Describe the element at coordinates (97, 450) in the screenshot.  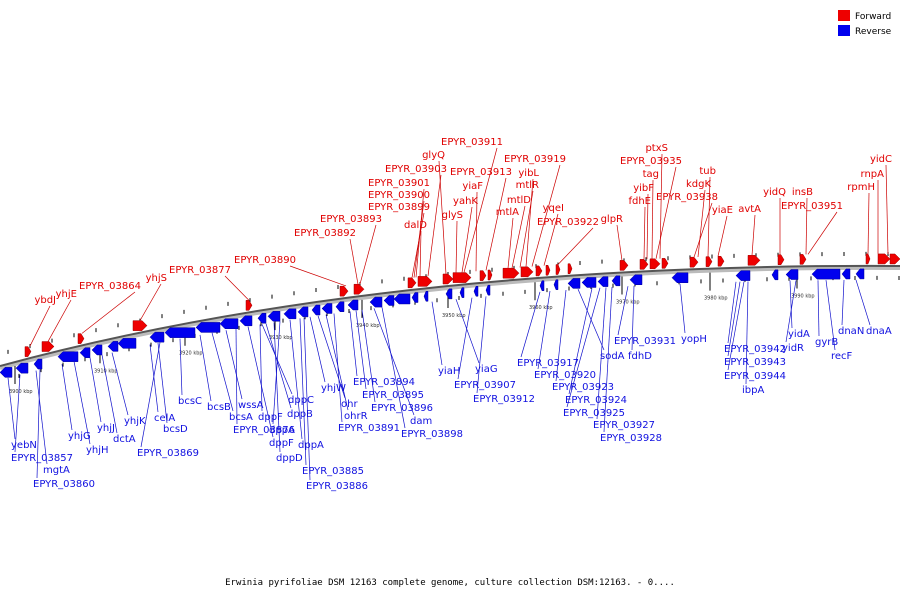
I see `reverse-gene-label: yhjH` at that location.